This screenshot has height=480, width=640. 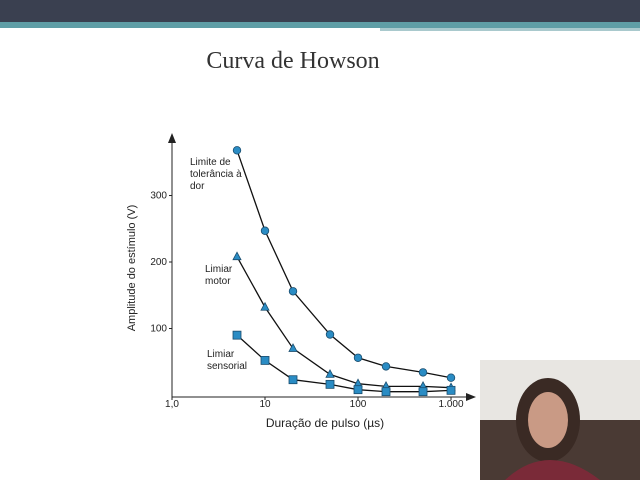 What do you see at coordinates (227, 360) in the screenshot?
I see `series-label: Limiar sensorial` at bounding box center [227, 360].